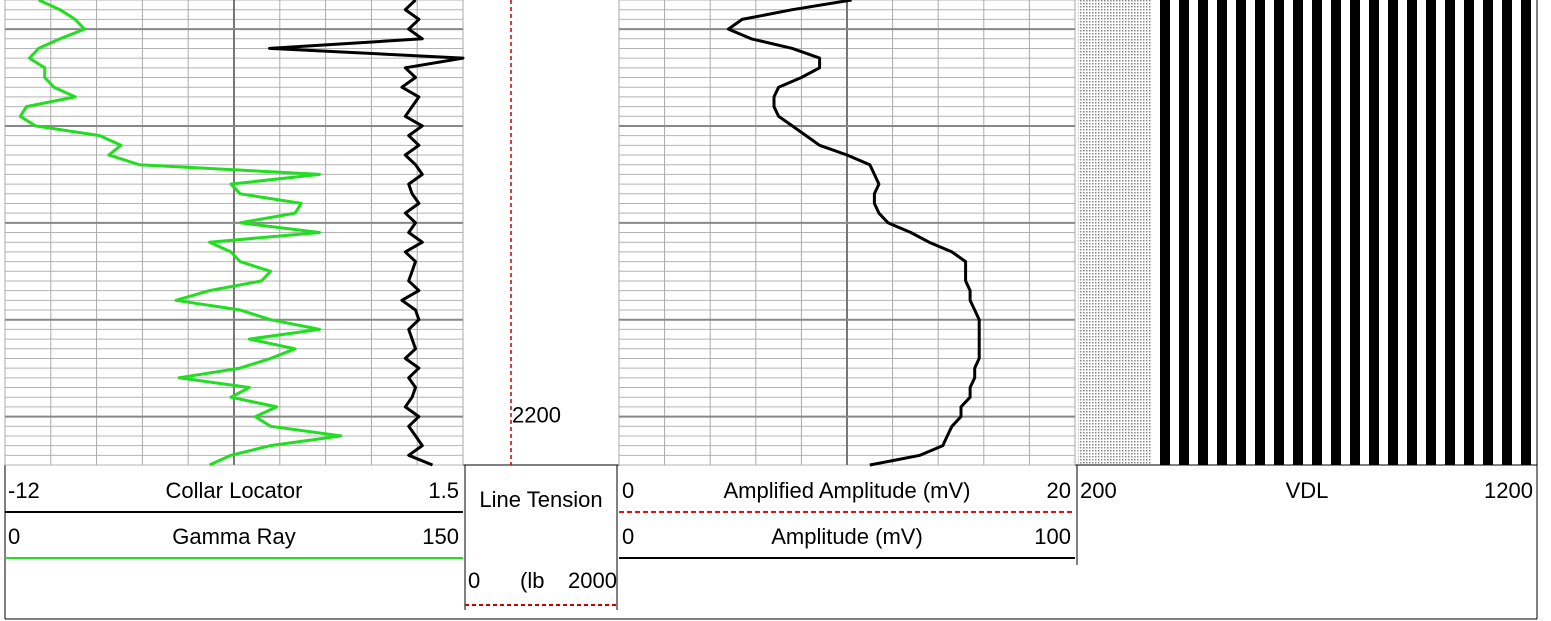  Describe the element at coordinates (1508, 490) in the screenshot. I see `scale-max: 1200` at that location.